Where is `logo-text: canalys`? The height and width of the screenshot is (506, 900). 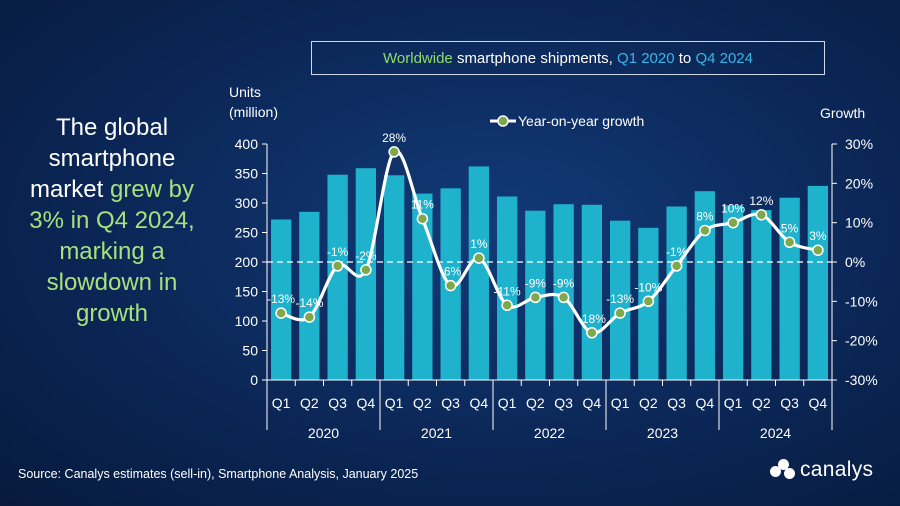 logo-text: canalys is located at coordinates (837, 469).